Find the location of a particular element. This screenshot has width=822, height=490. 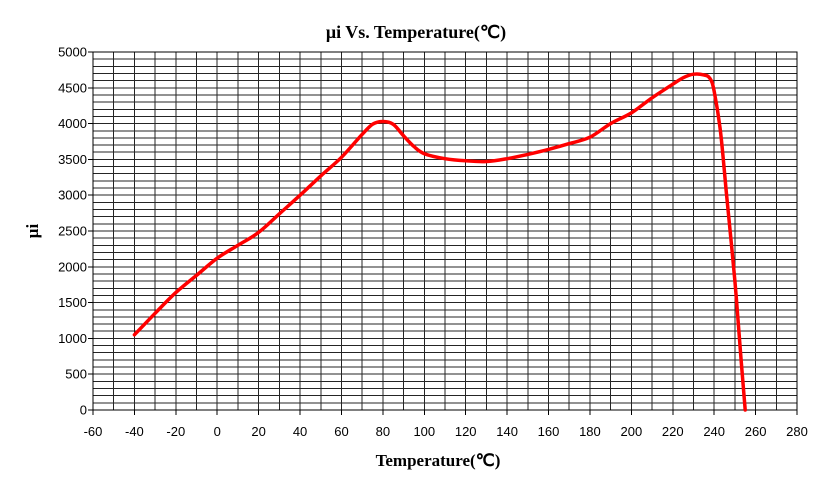

x-tick-label: -60 is located at coordinates (93, 431).